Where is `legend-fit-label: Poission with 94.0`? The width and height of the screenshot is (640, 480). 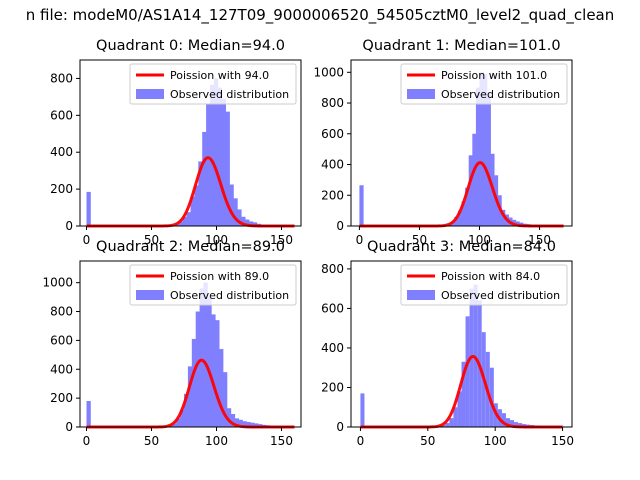 legend-fit-label: Poission with 94.0 is located at coordinates (219, 75).